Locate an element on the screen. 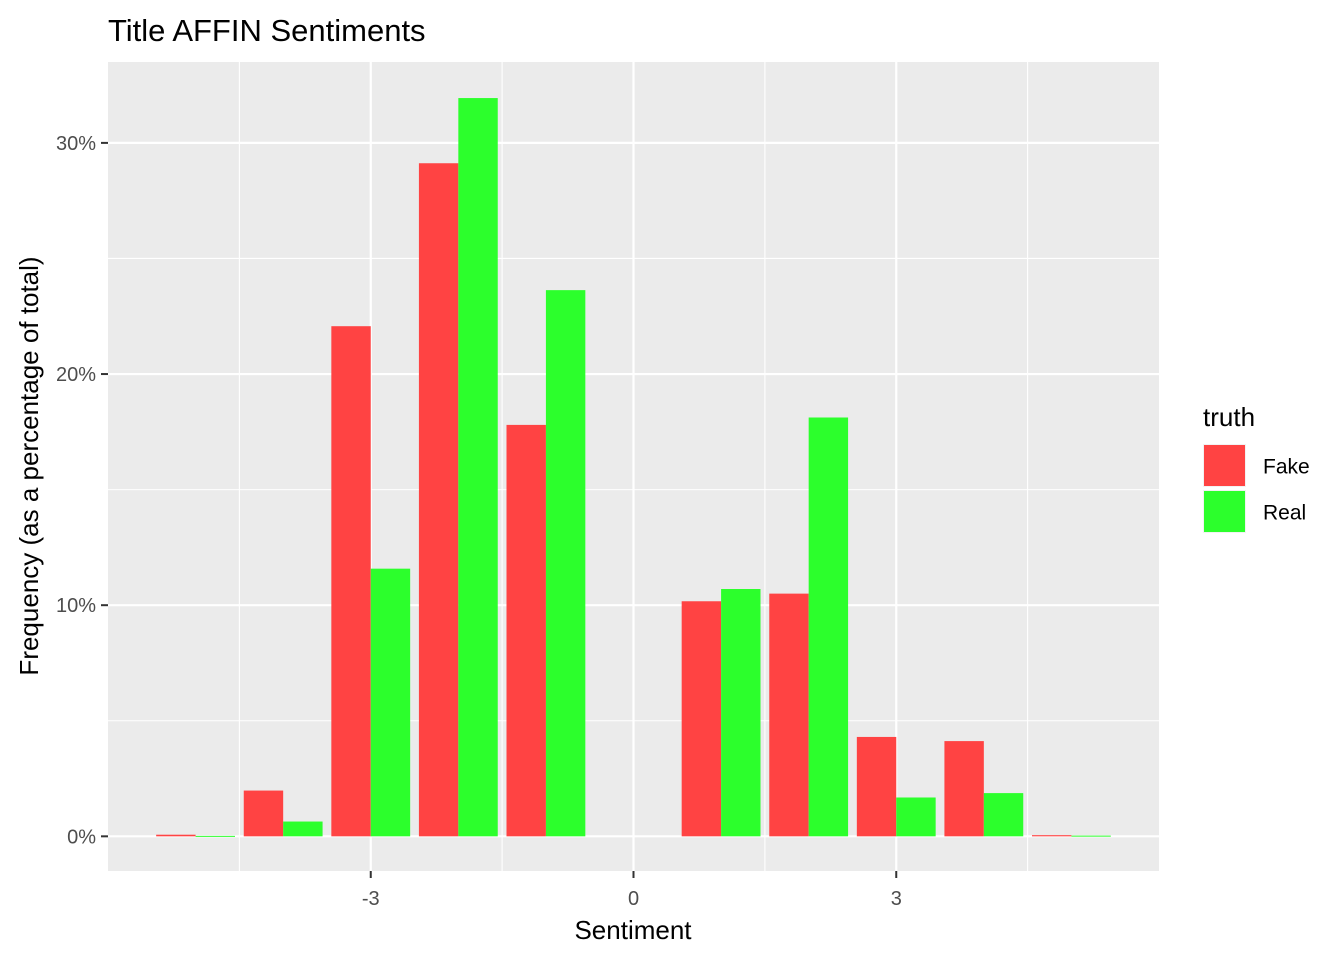 The width and height of the screenshot is (1344, 960). legend-swatch-fake is located at coordinates (1224, 465).